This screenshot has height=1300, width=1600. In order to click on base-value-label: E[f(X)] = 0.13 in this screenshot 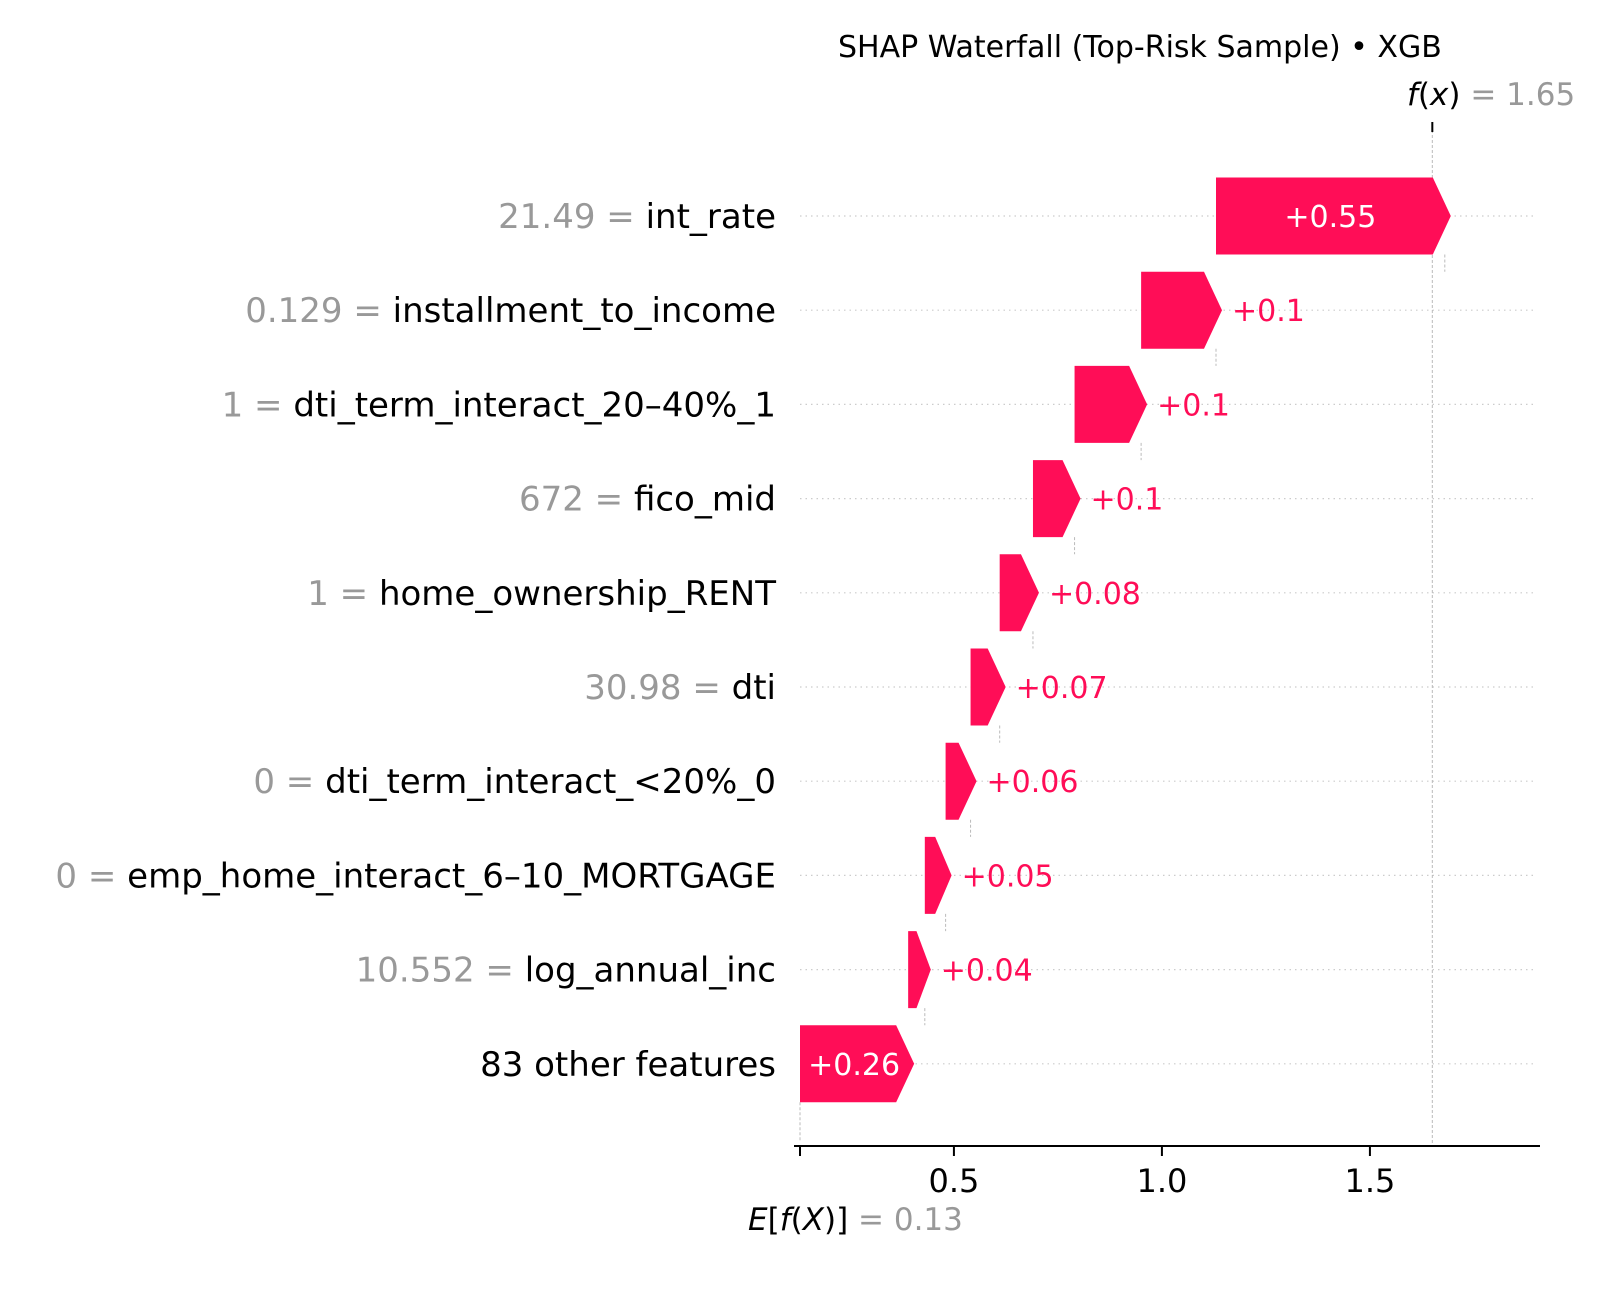, I will do `click(855, 1220)`.